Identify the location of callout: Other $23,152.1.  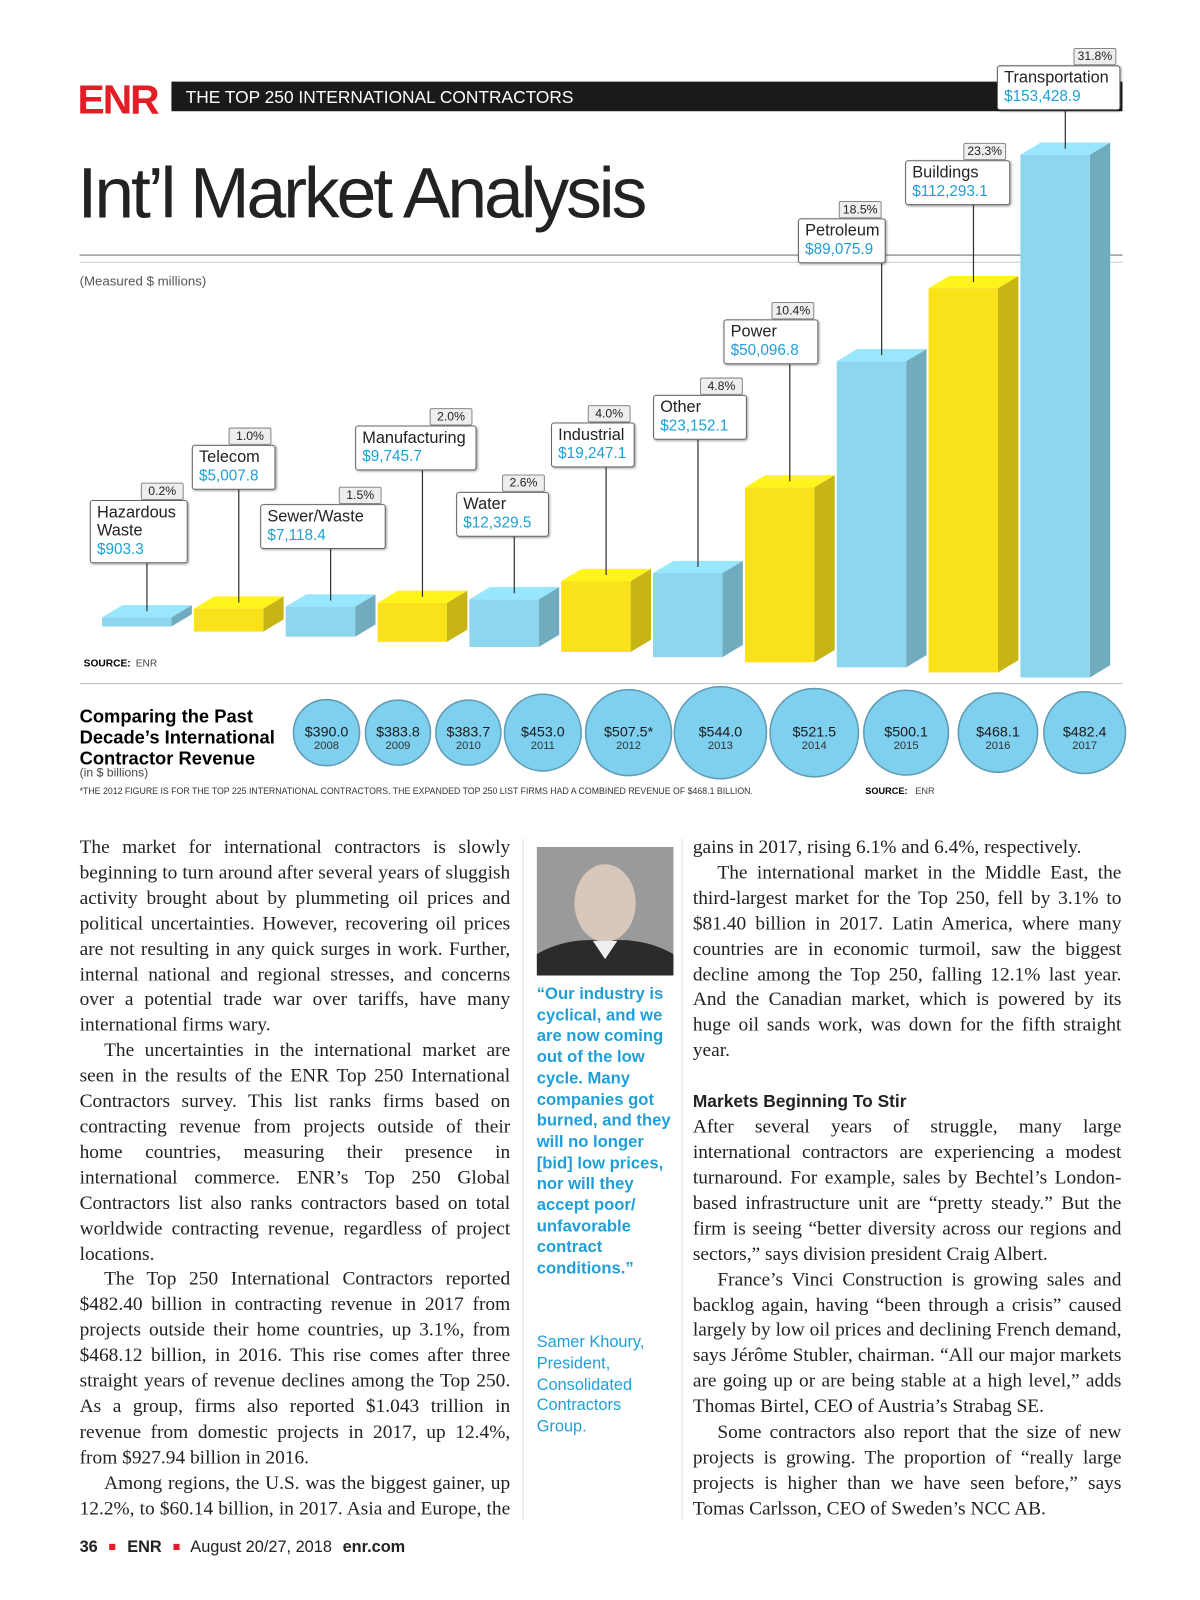
(700, 417).